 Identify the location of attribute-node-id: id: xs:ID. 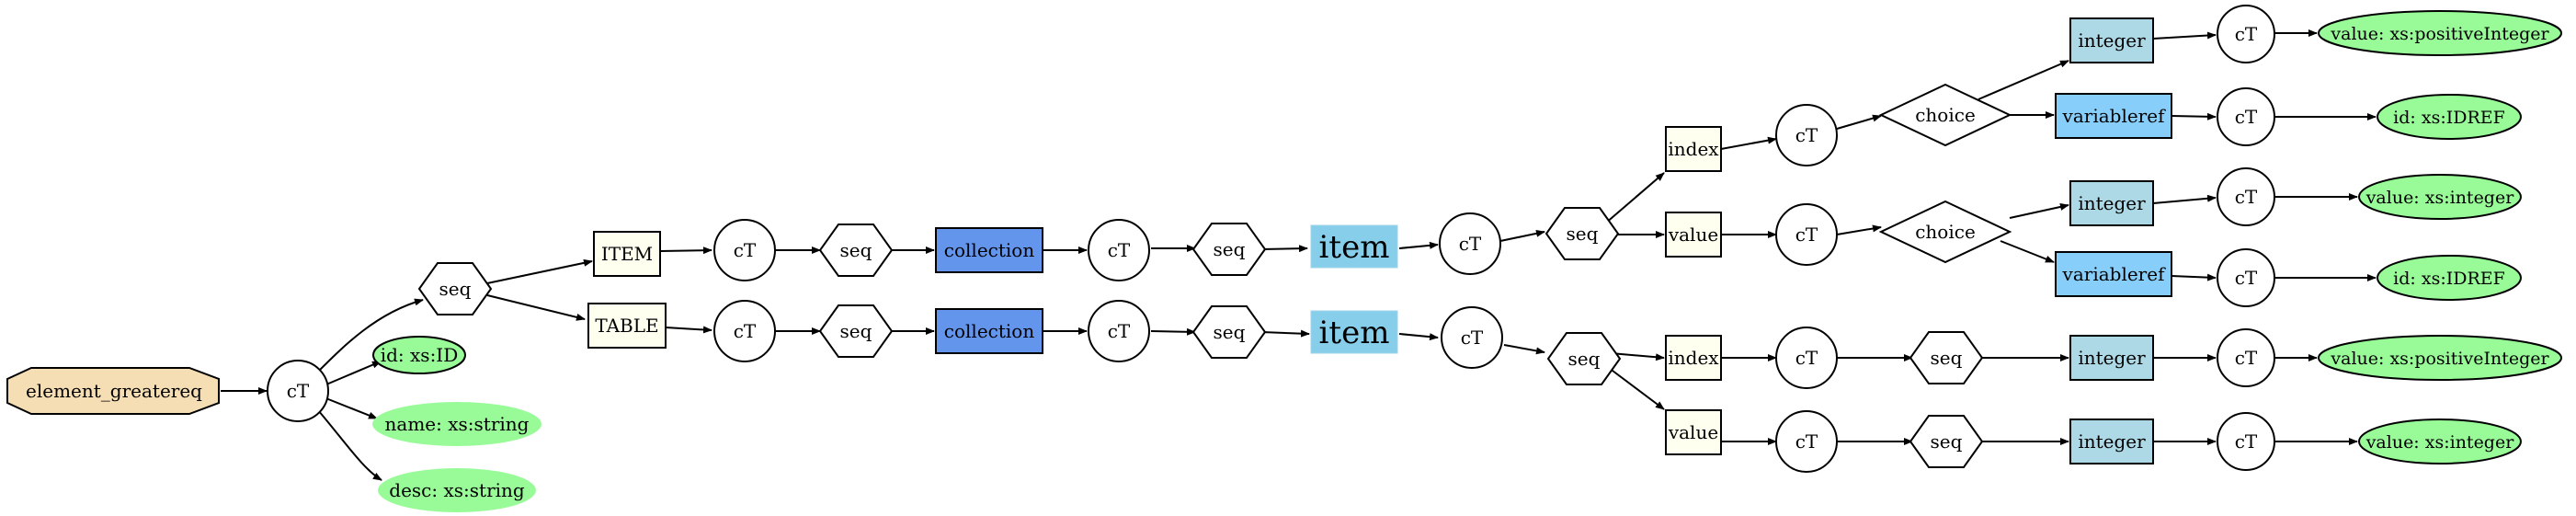
(419, 355).